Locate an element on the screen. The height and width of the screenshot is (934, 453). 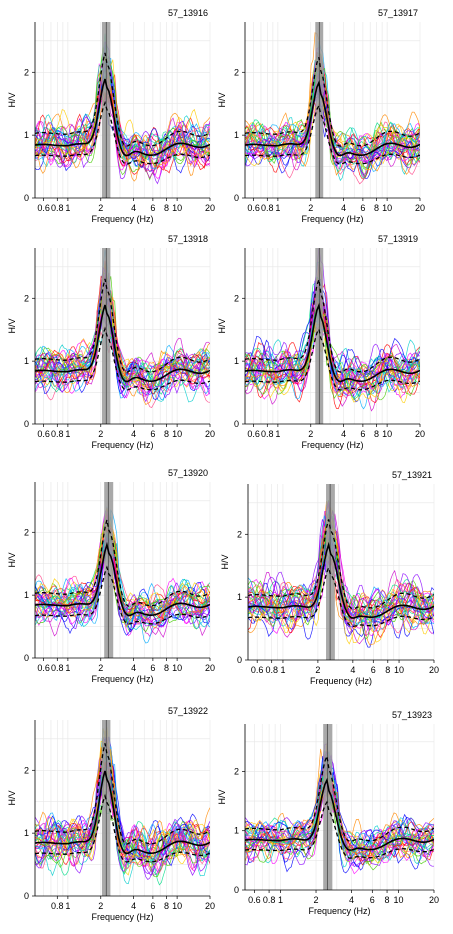
chart-title: 57_13922 is located at coordinates (188, 711).